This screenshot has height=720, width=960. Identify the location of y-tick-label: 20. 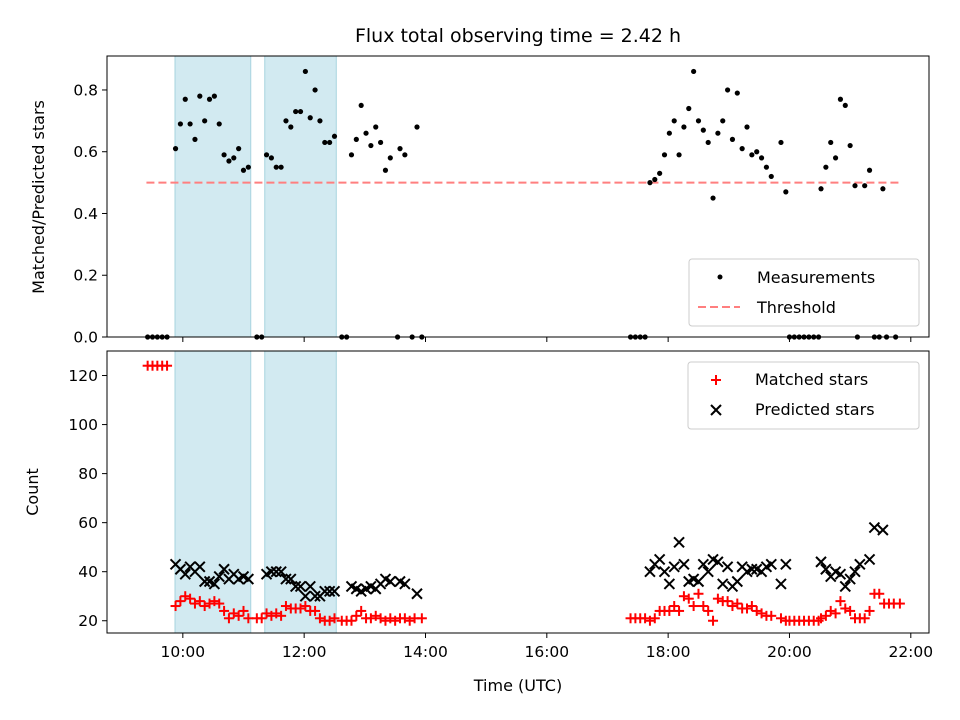
(88, 621).